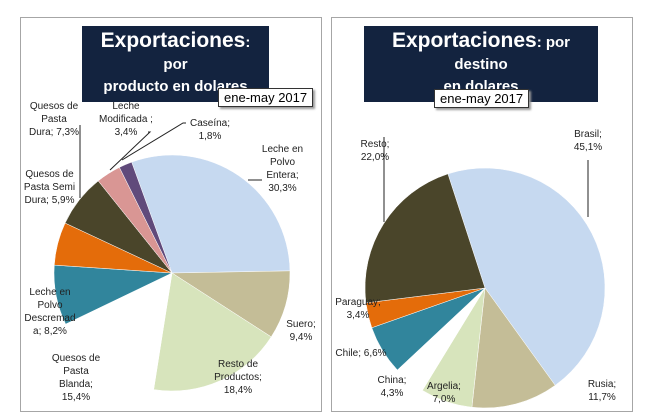 The image size is (646, 418). I want to click on data-label: Rusia; 11,7%, so click(602, 391).